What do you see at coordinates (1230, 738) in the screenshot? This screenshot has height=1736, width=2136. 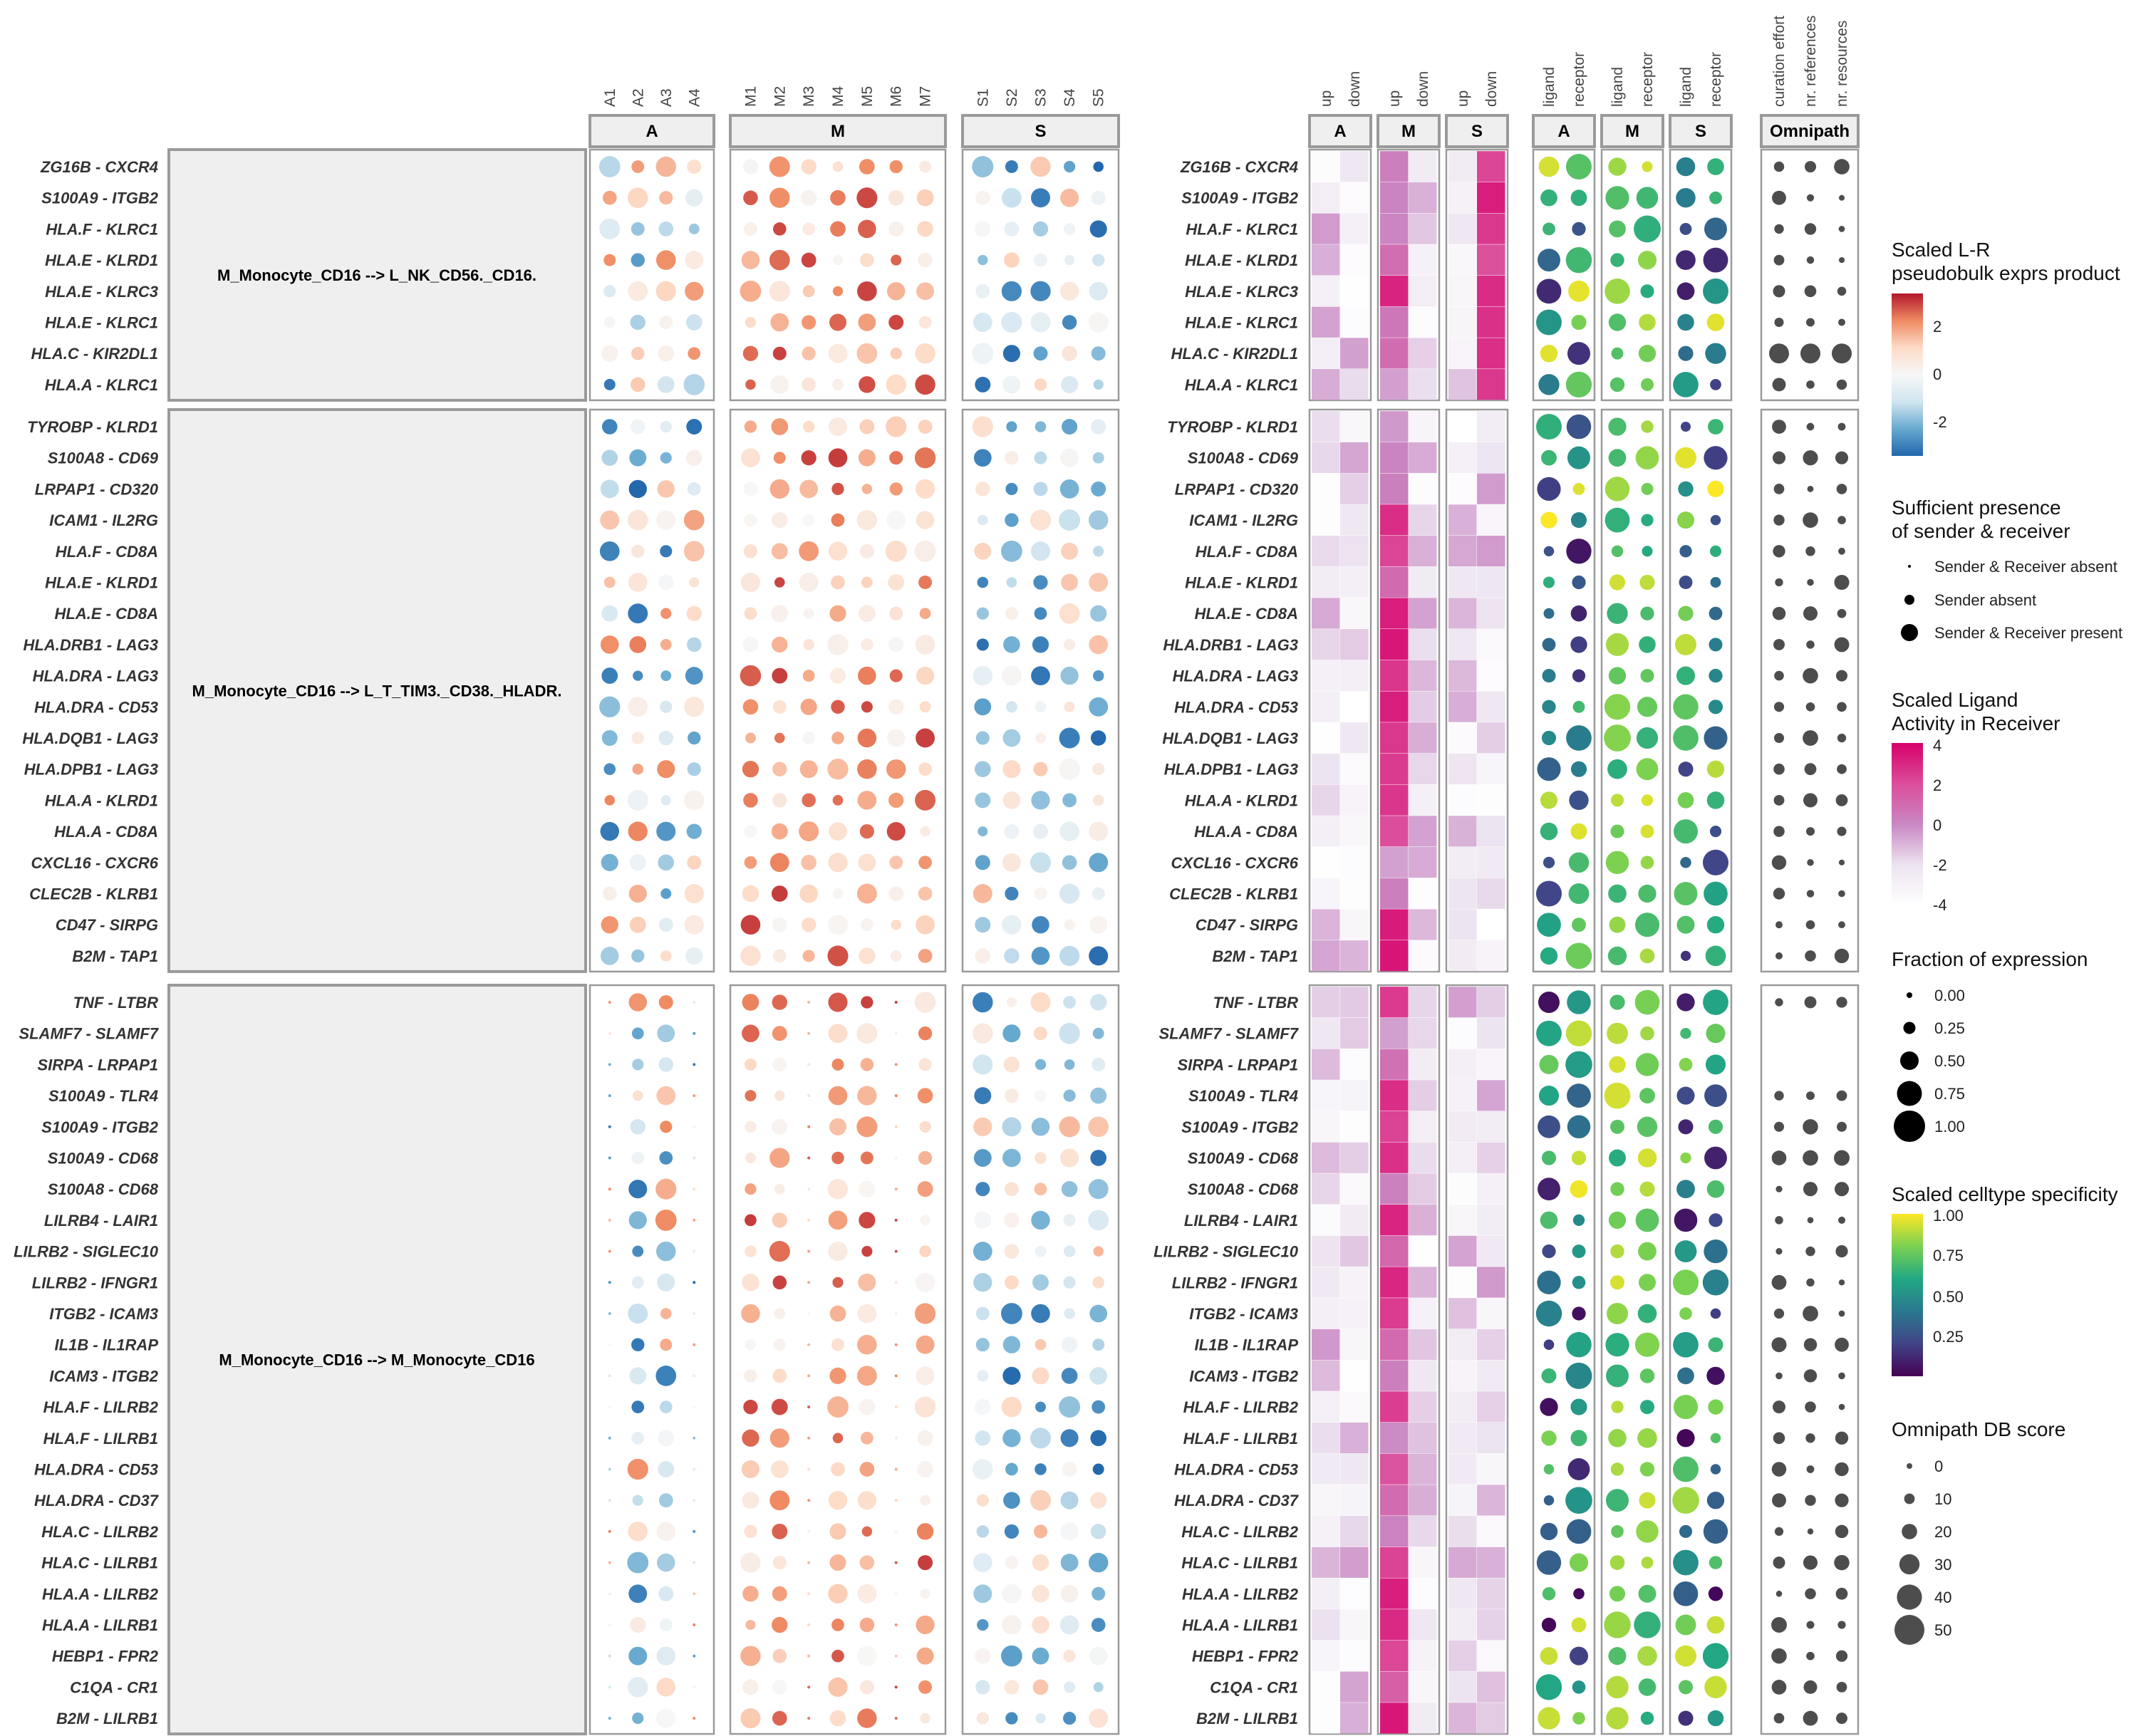 I see `row-label-right: HLA.DQB1 - LAG3` at bounding box center [1230, 738].